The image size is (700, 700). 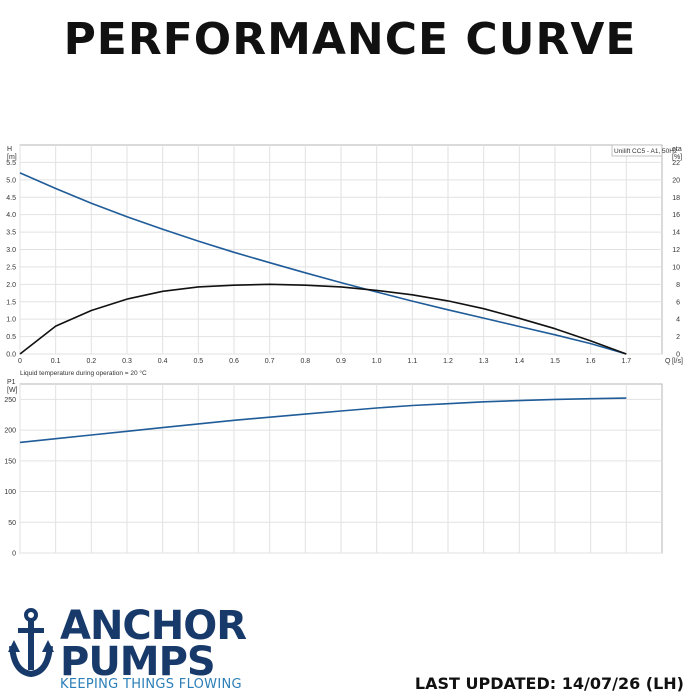 What do you see at coordinates (677, 149) in the screenshot?
I see `y2-axis-label: eta` at bounding box center [677, 149].